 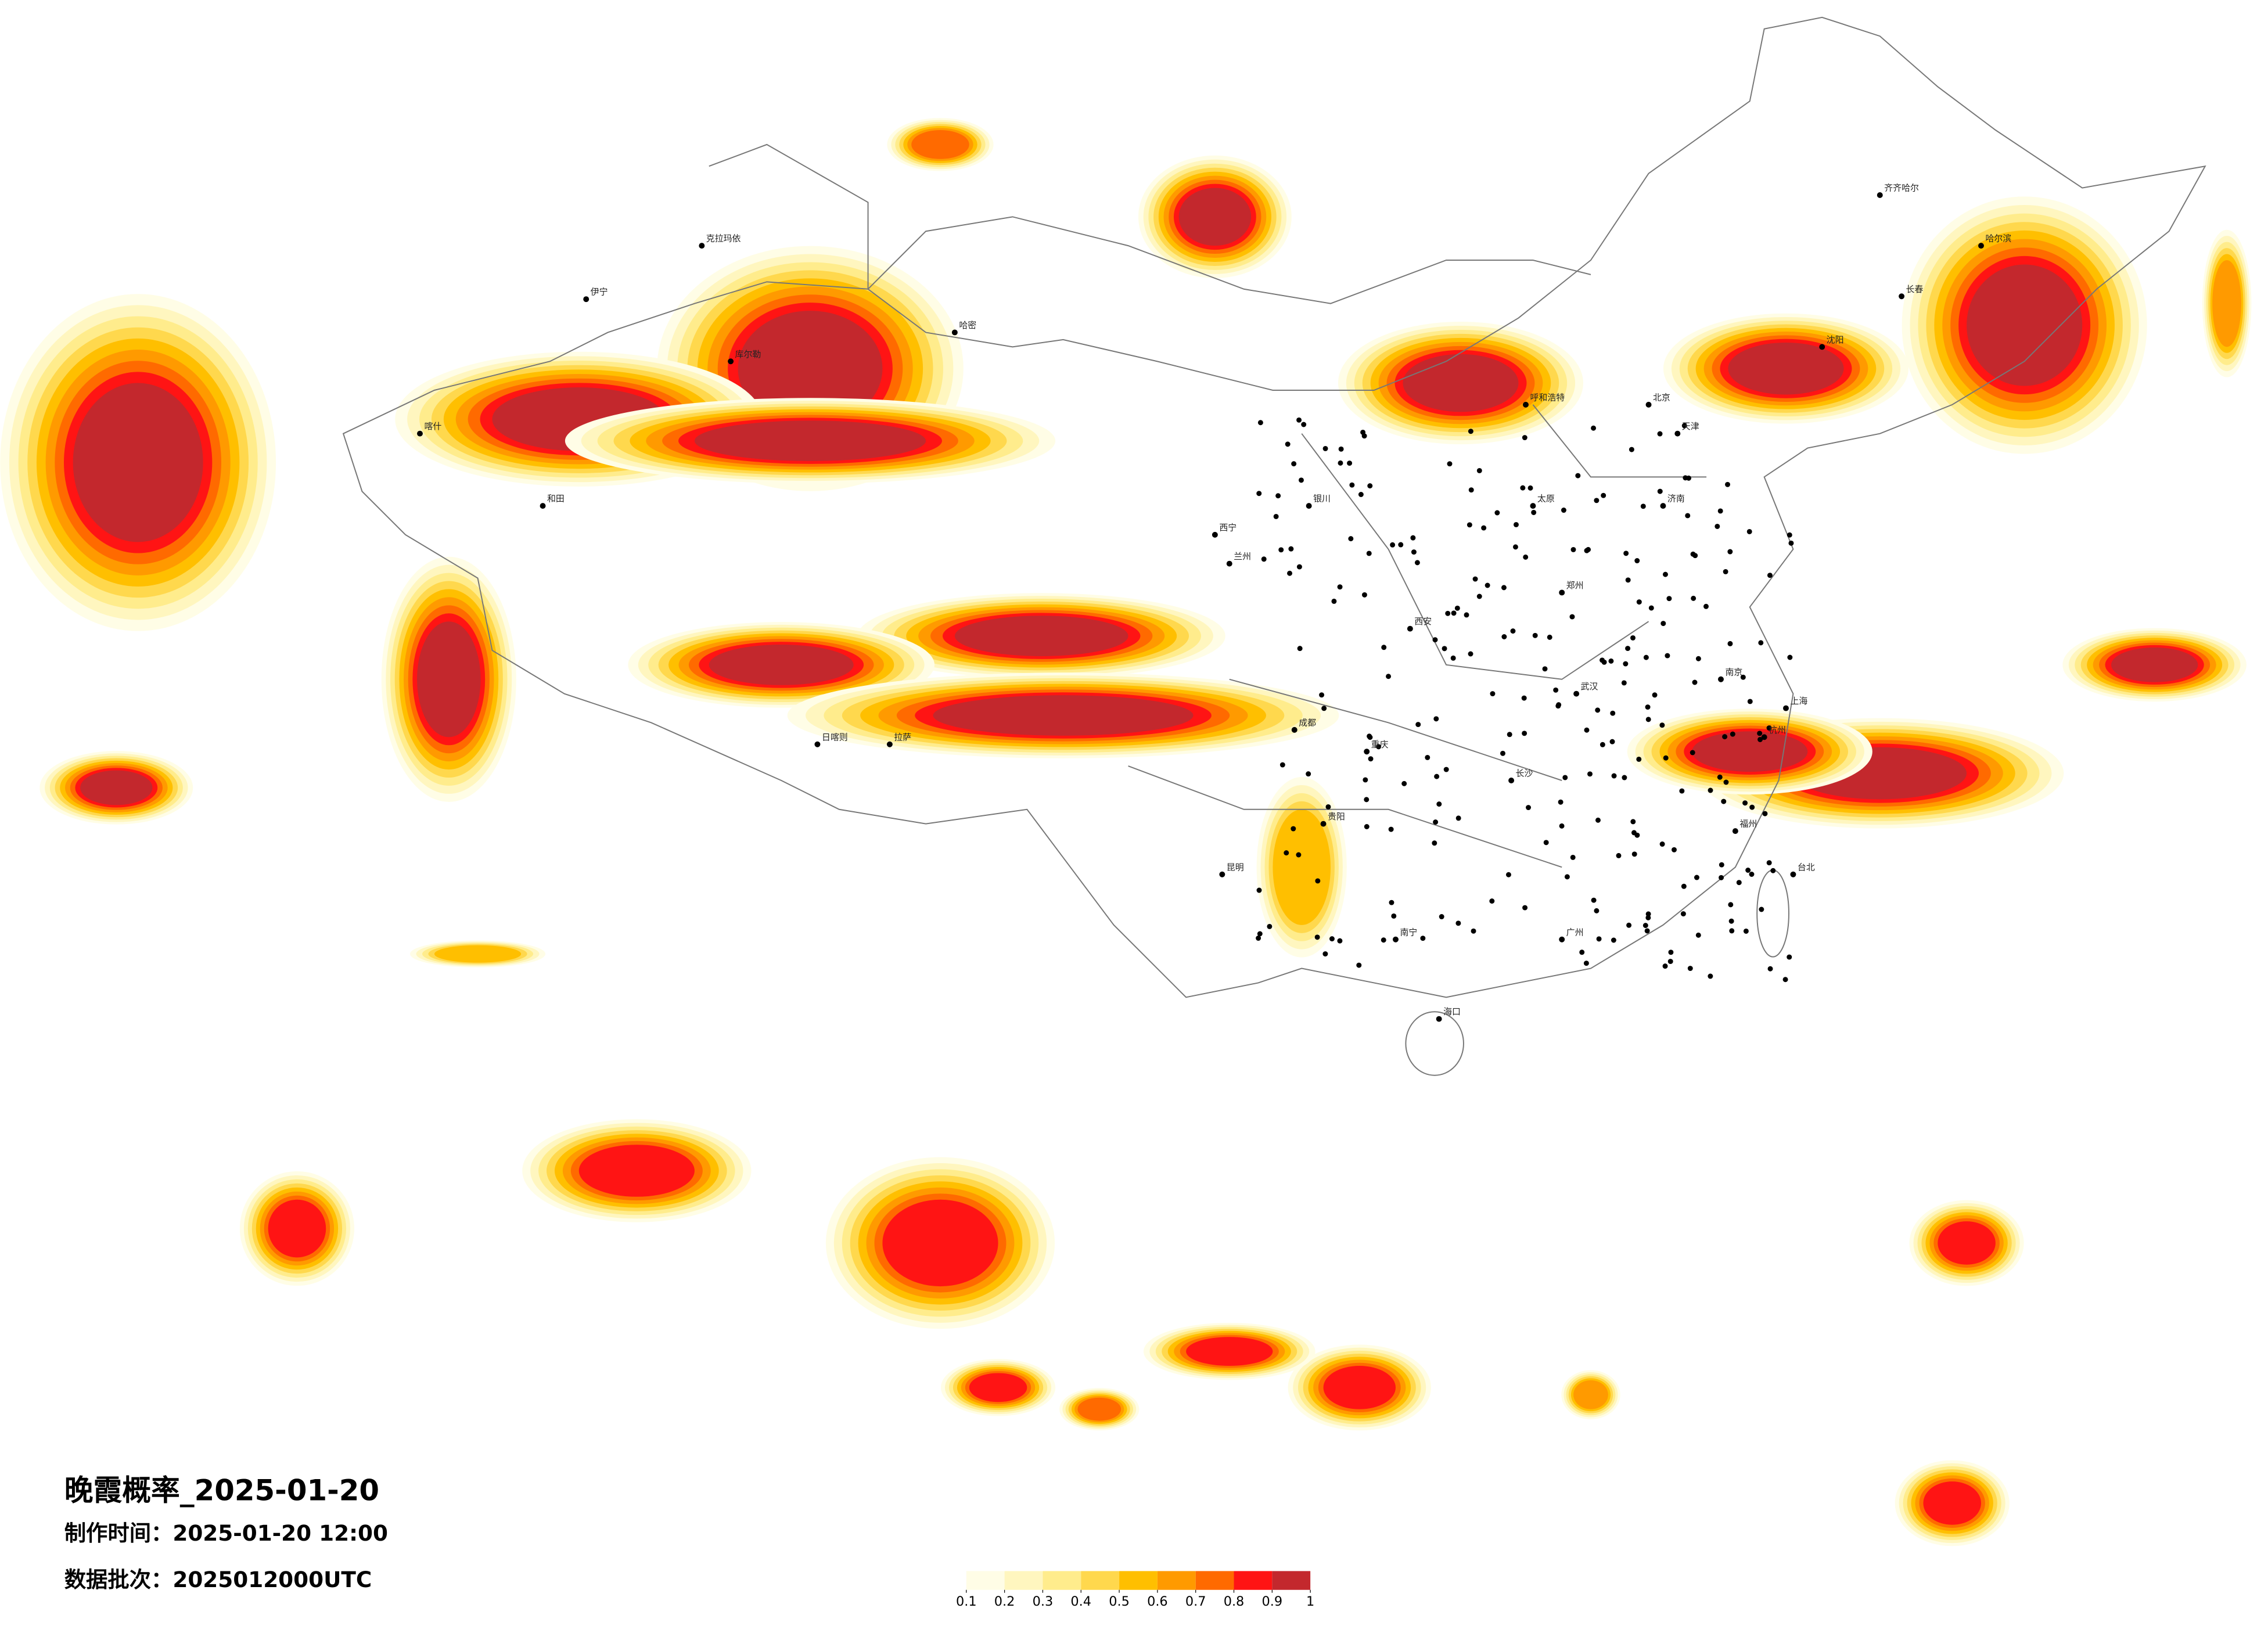 What do you see at coordinates (1043, 1601) in the screenshot?
I see `legend-tick-label: 0.3` at bounding box center [1043, 1601].